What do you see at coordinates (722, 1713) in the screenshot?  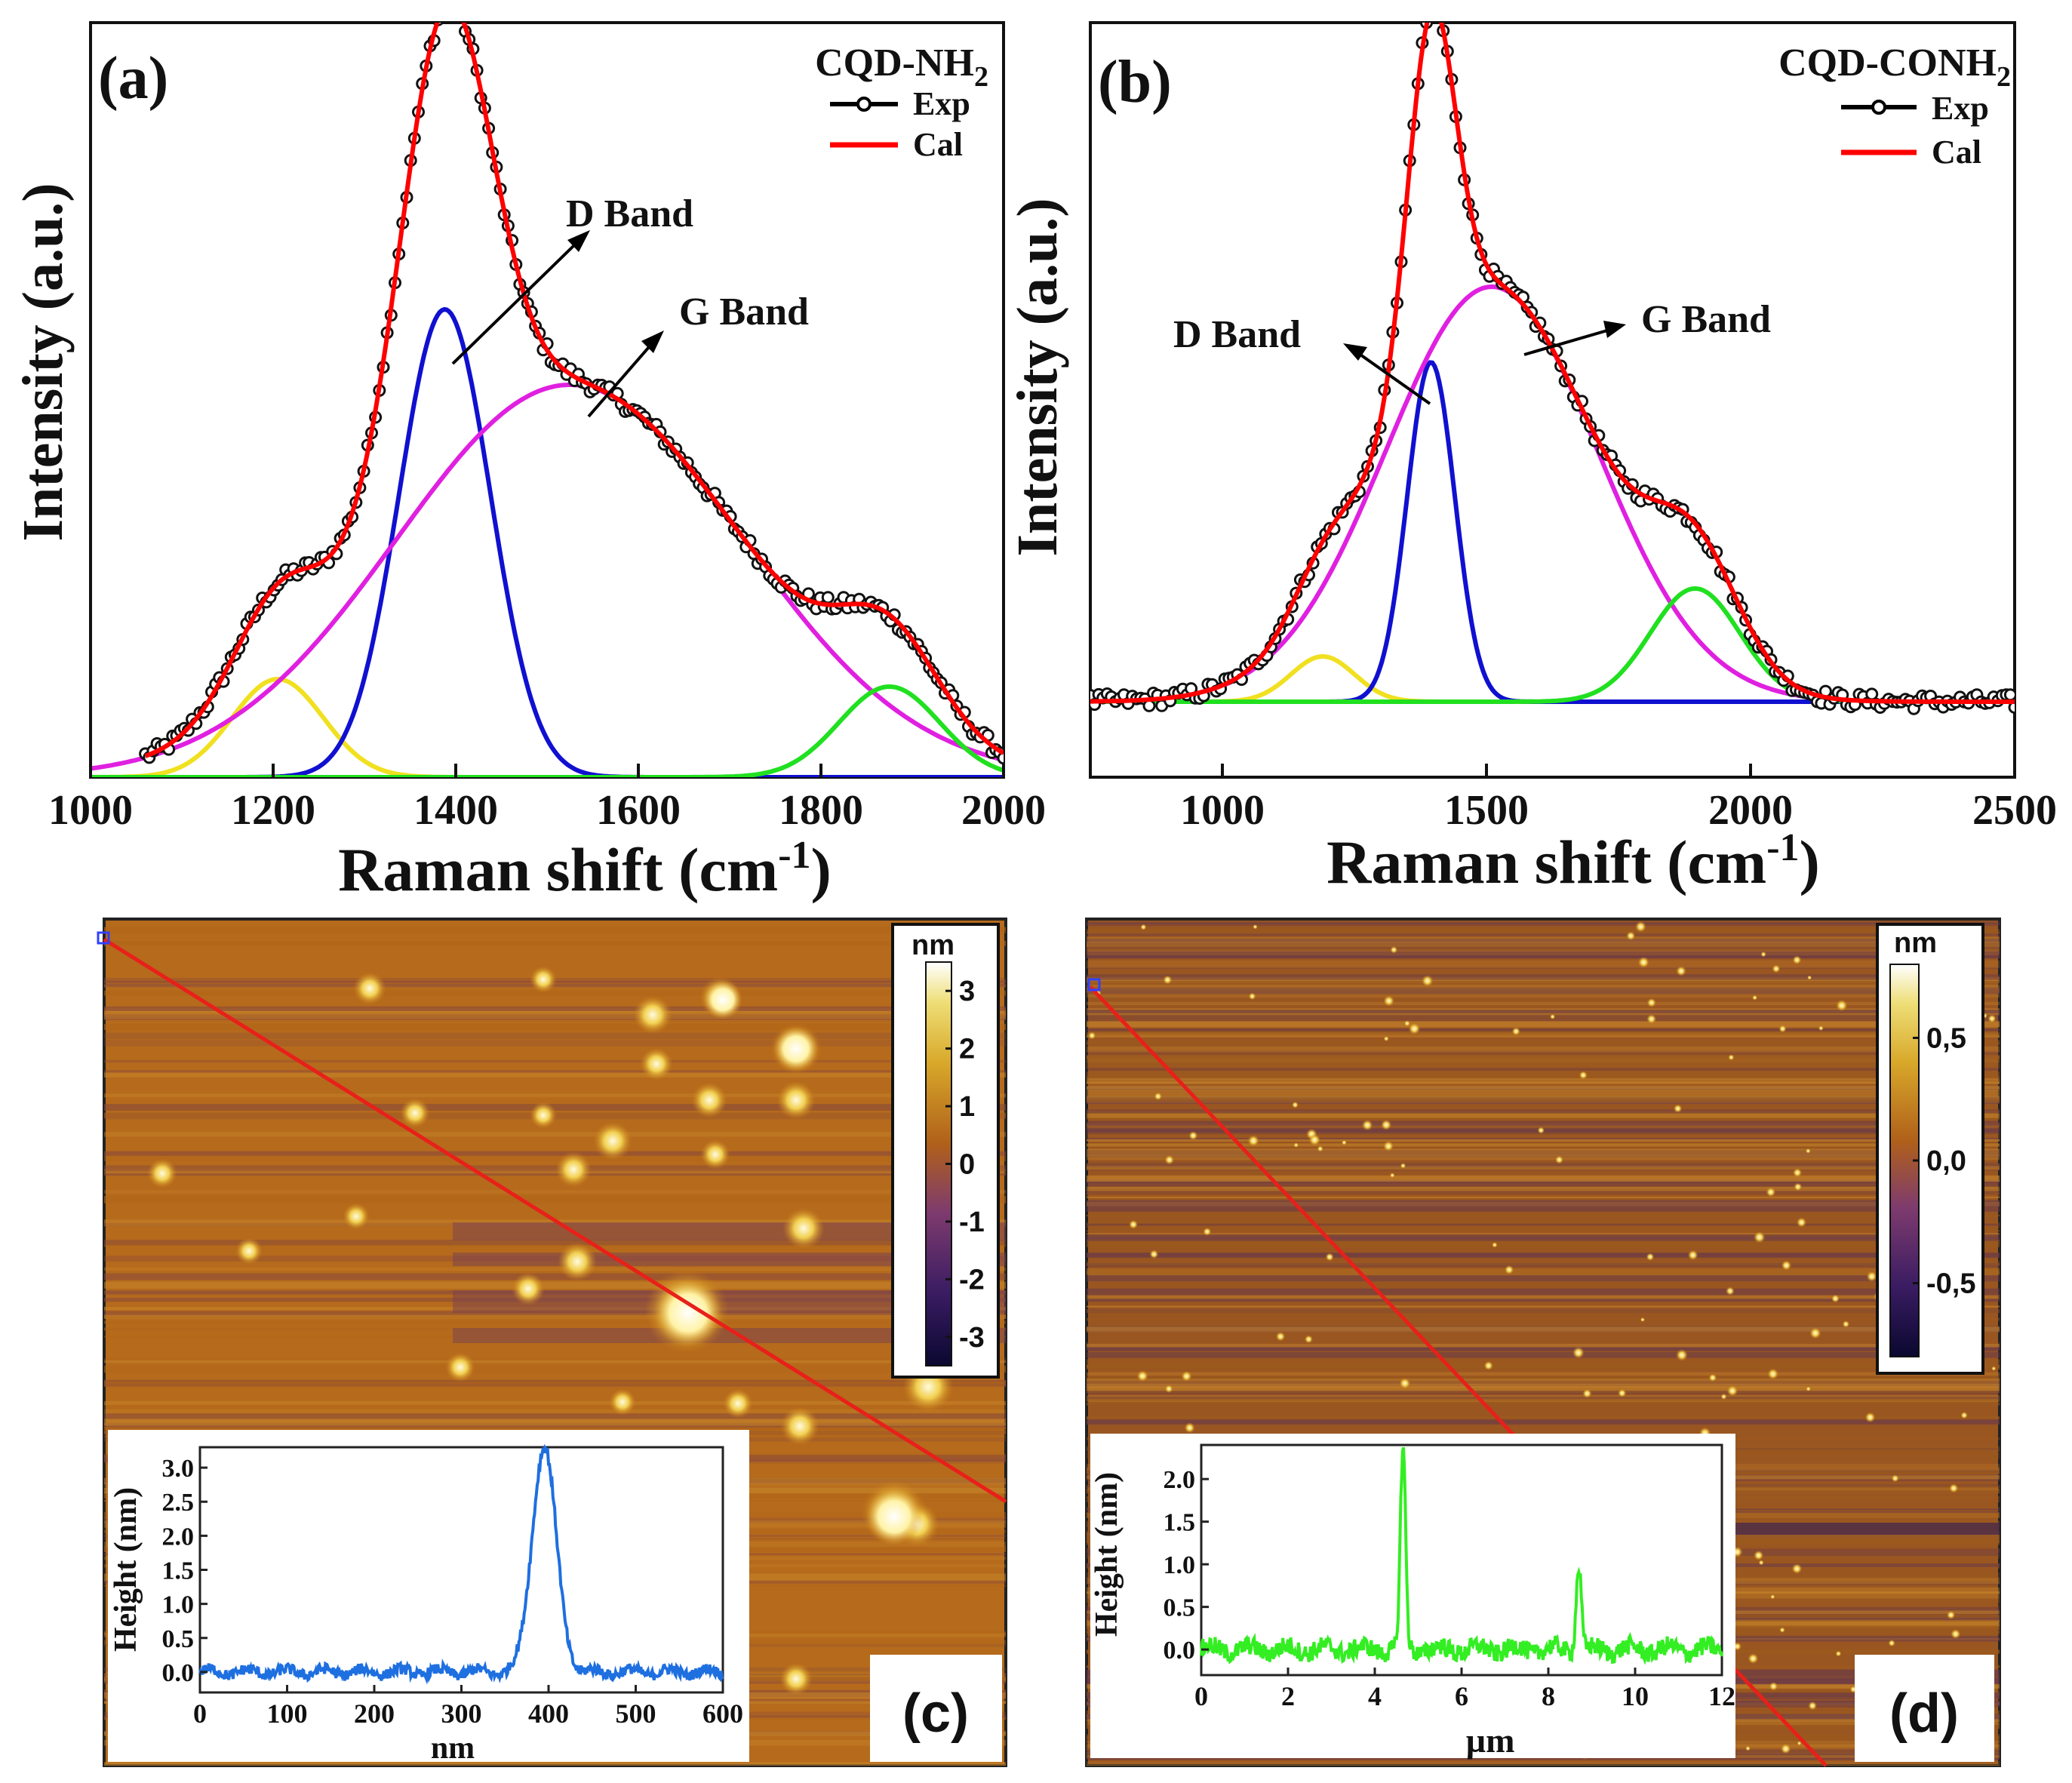 I see `inset-x-tick-label: 600` at bounding box center [722, 1713].